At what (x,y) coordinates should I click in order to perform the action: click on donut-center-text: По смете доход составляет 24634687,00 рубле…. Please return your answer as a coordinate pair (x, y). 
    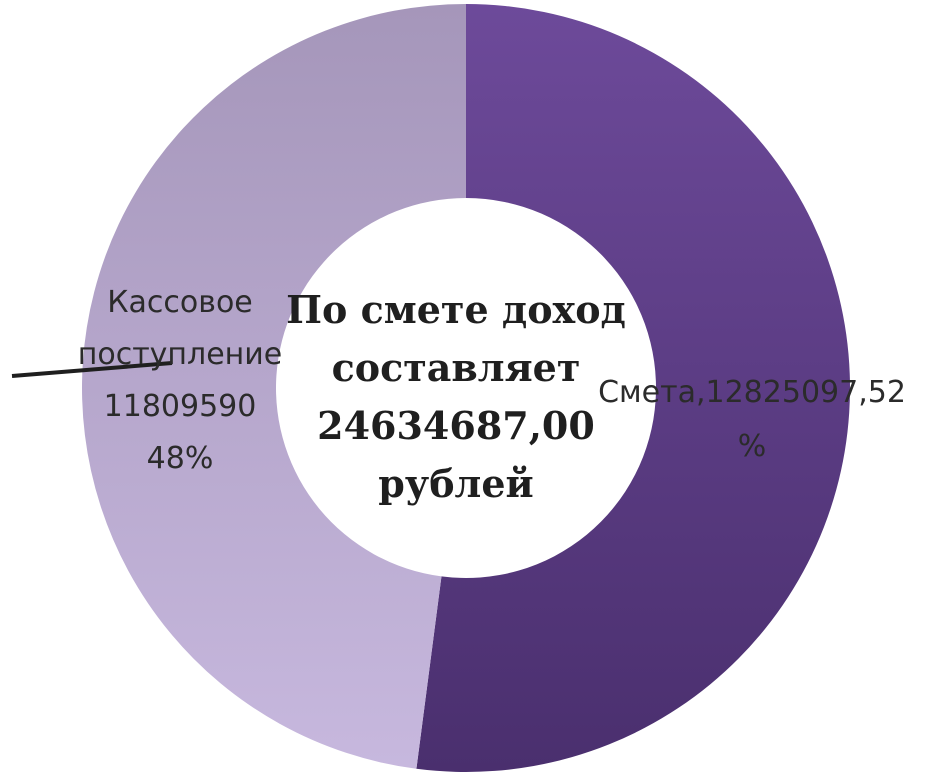
    Looking at the image, I should click on (456, 396).